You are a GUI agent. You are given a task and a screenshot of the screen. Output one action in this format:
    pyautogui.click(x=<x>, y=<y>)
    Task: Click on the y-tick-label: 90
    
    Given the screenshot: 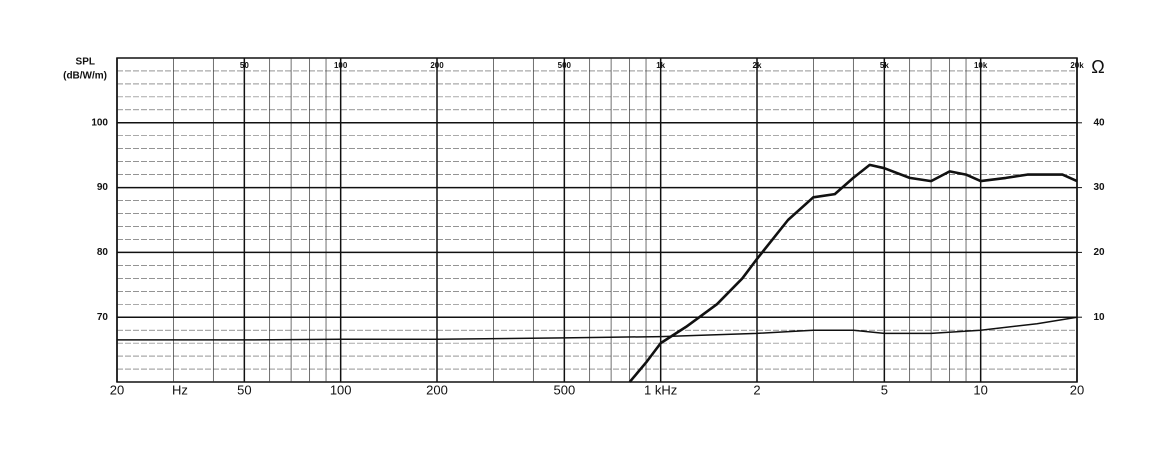 What is the action you would take?
    pyautogui.click(x=103, y=187)
    